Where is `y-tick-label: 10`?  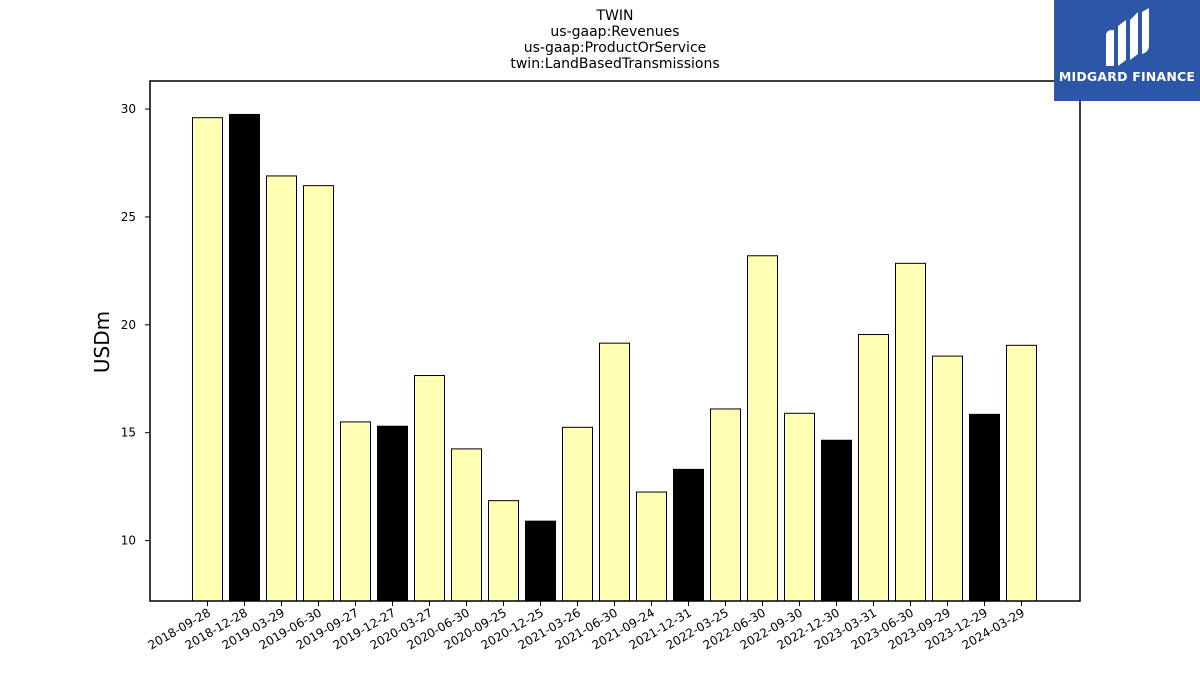 y-tick-label: 10 is located at coordinates (128, 541).